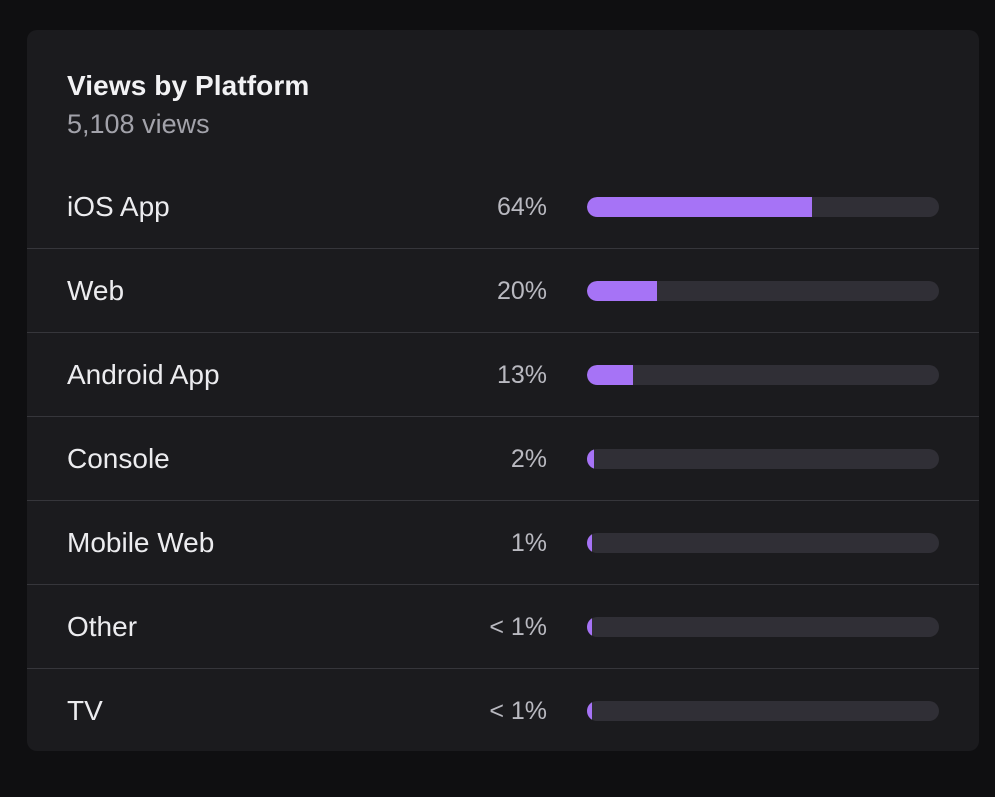  Describe the element at coordinates (96, 290) in the screenshot. I see `platform-label: Web` at that location.